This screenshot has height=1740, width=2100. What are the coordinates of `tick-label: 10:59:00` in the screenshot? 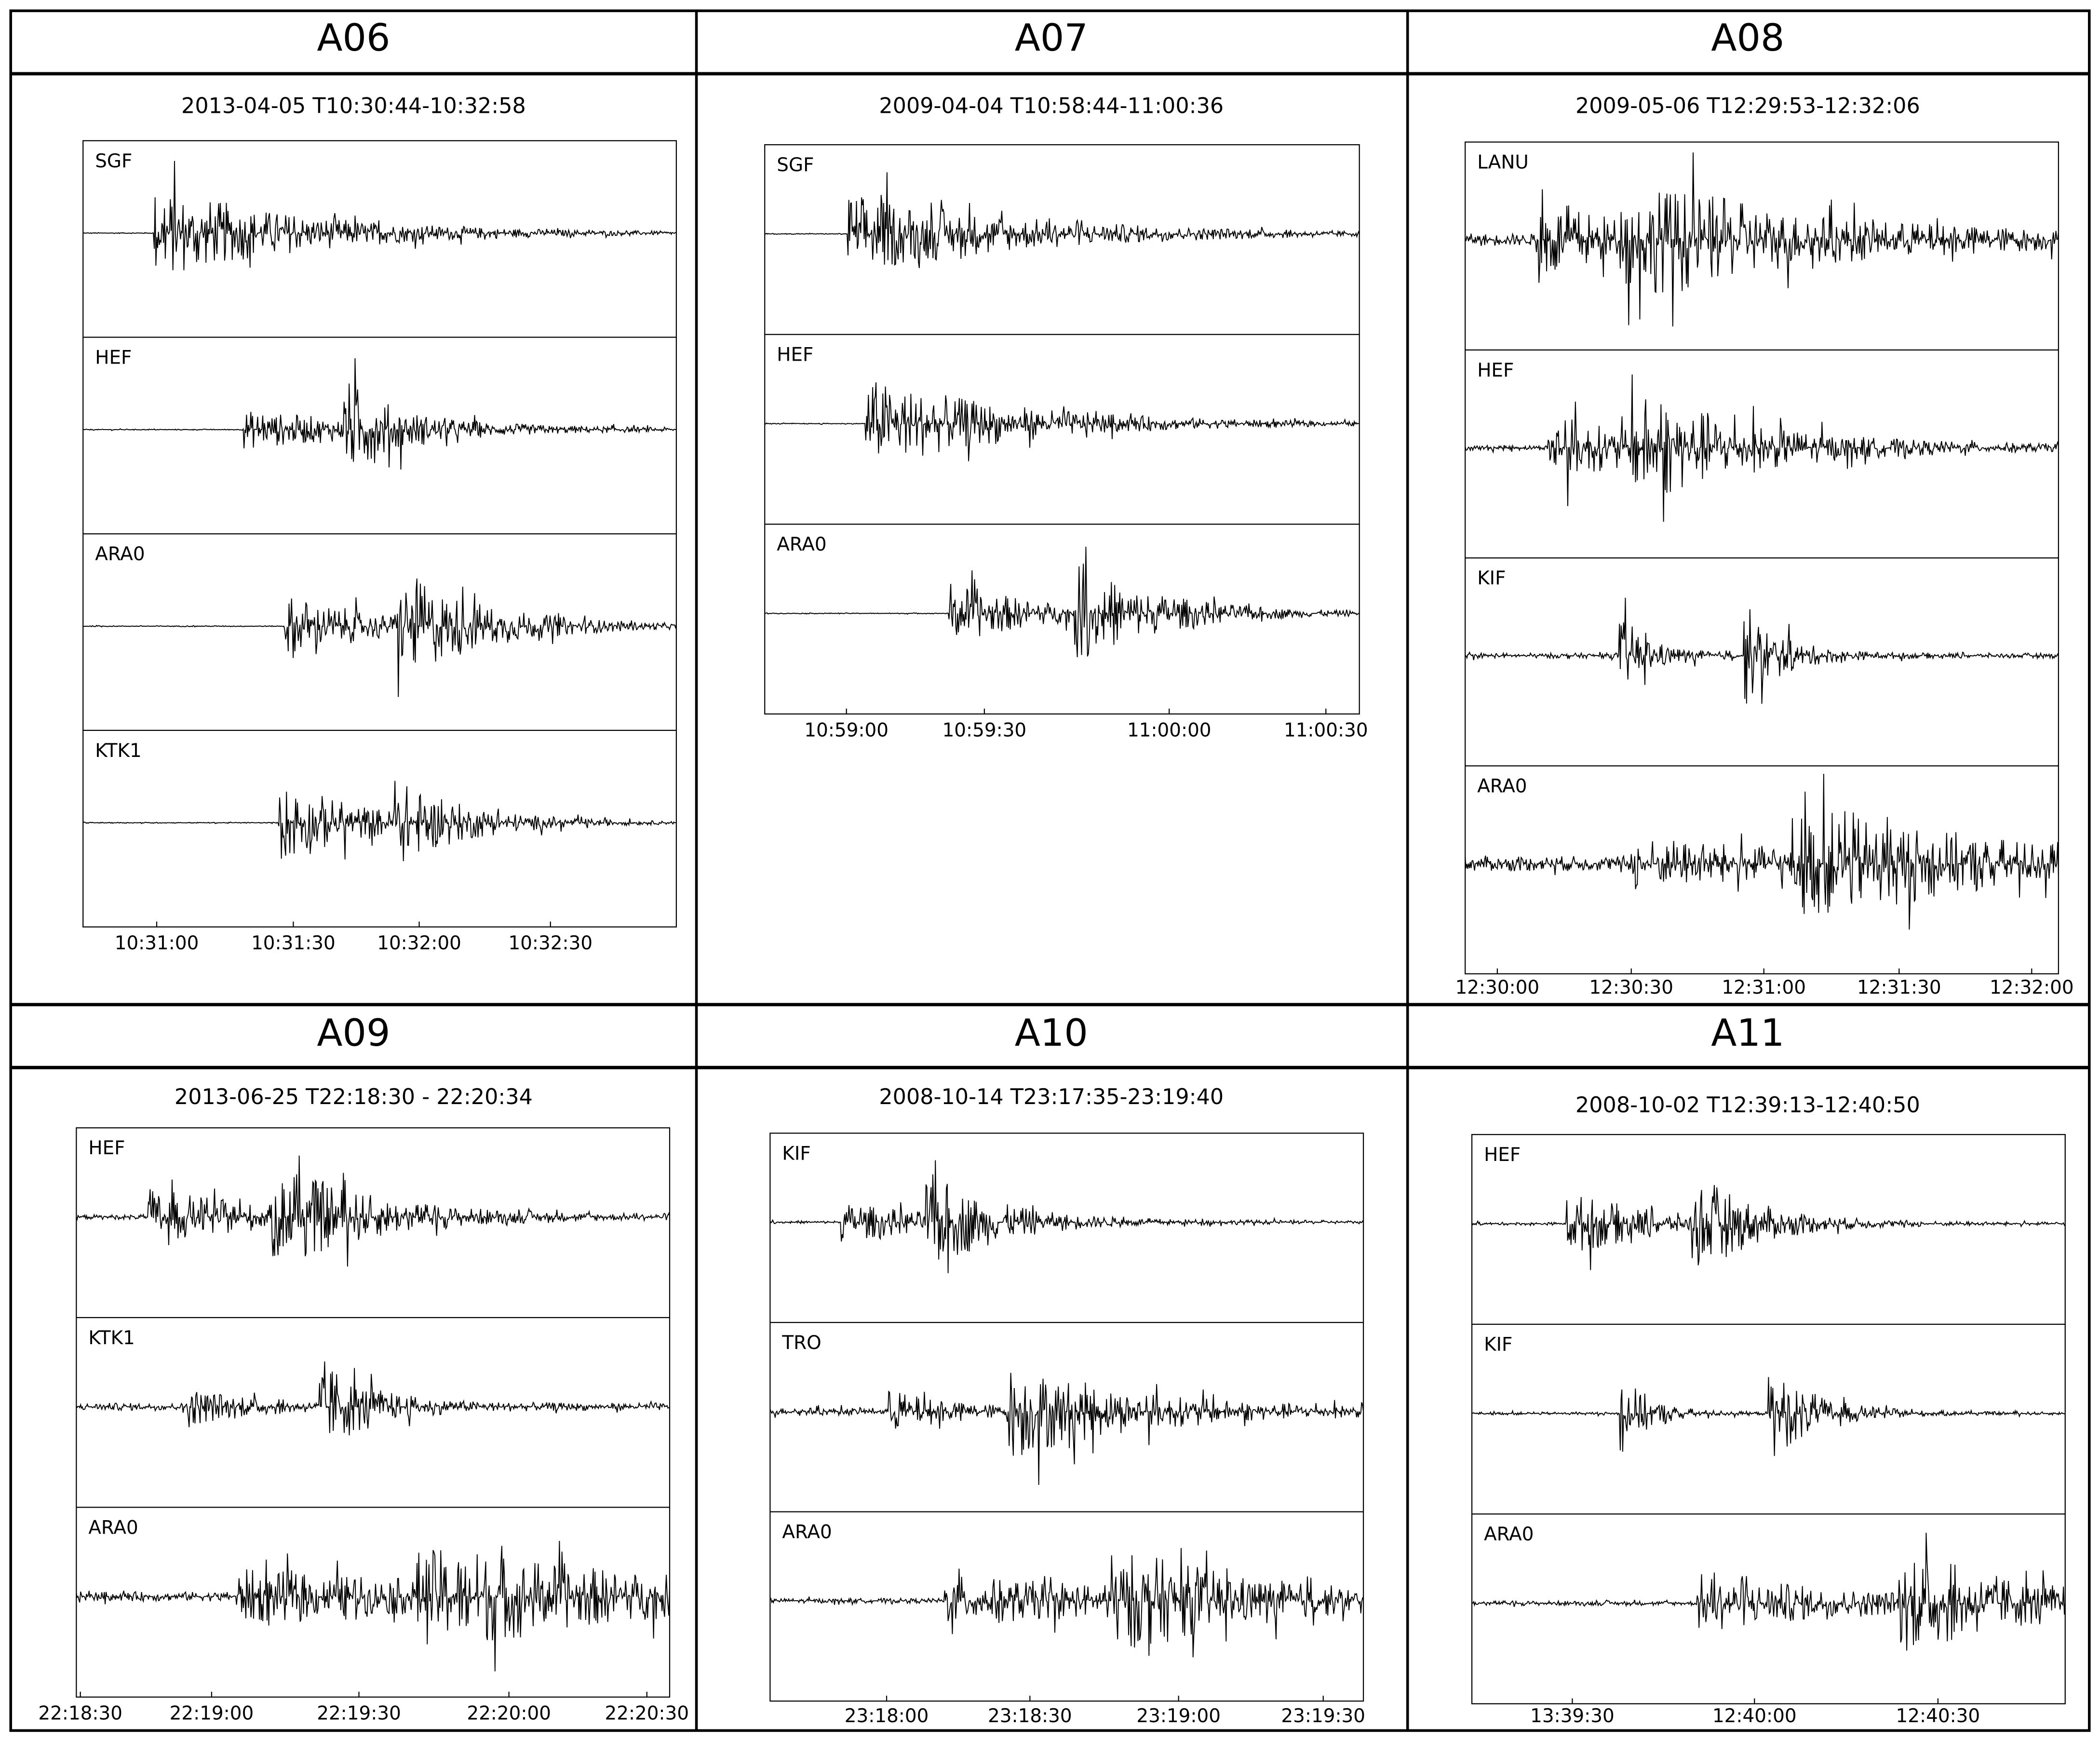 It's located at (846, 730).